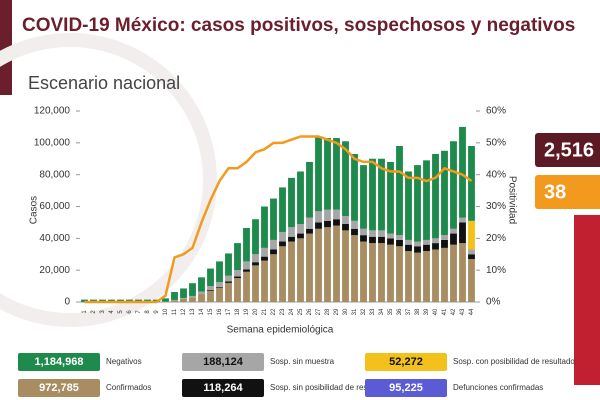 The width and height of the screenshot is (600, 400). I want to click on y-tick-label: 20,000, so click(54, 270).